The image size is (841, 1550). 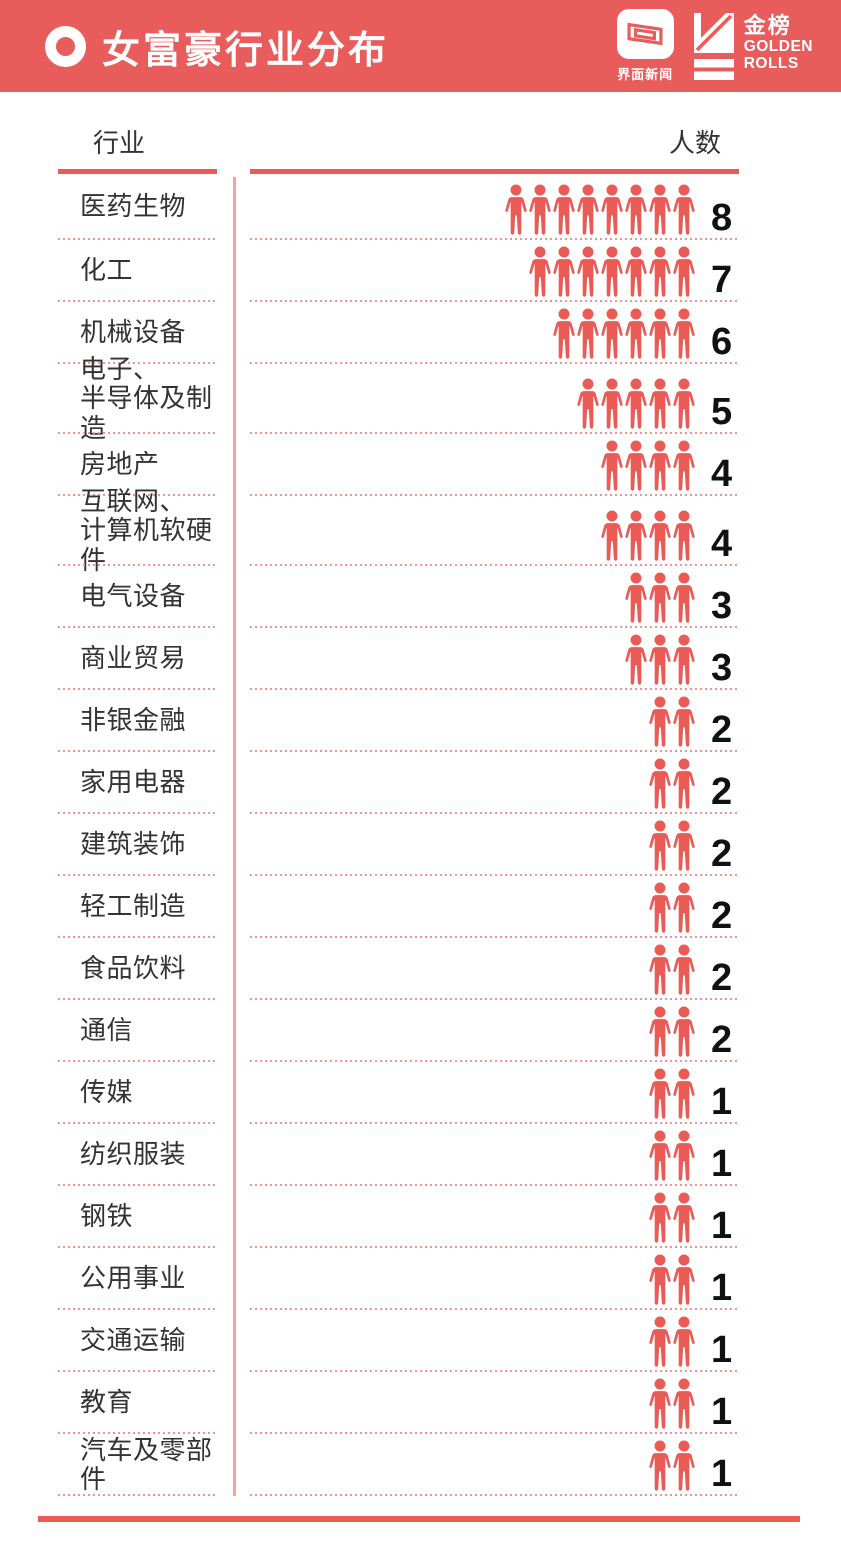 What do you see at coordinates (137, 845) in the screenshot?
I see `industry-label: 建筑装饰` at bounding box center [137, 845].